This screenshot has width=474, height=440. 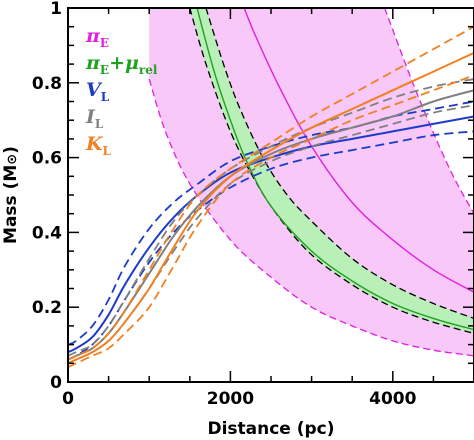 I want to click on legend-entry: KL, so click(x=98, y=145).